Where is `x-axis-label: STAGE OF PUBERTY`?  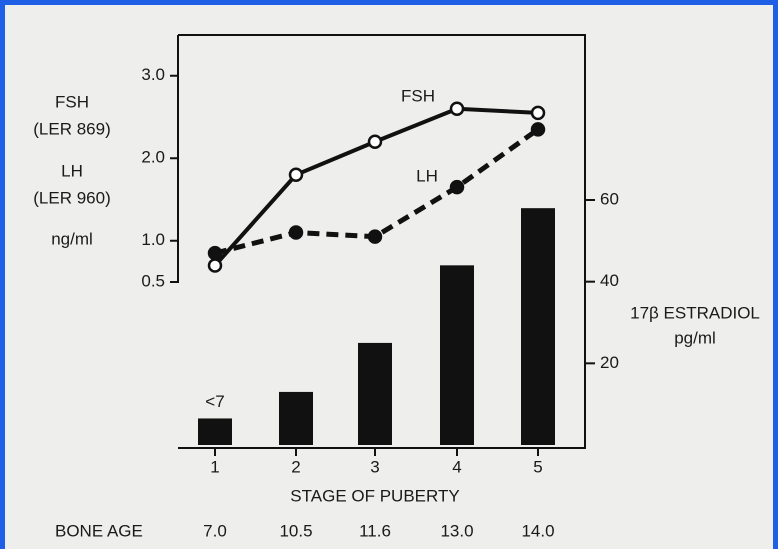
x-axis-label: STAGE OF PUBERTY is located at coordinates (374, 495).